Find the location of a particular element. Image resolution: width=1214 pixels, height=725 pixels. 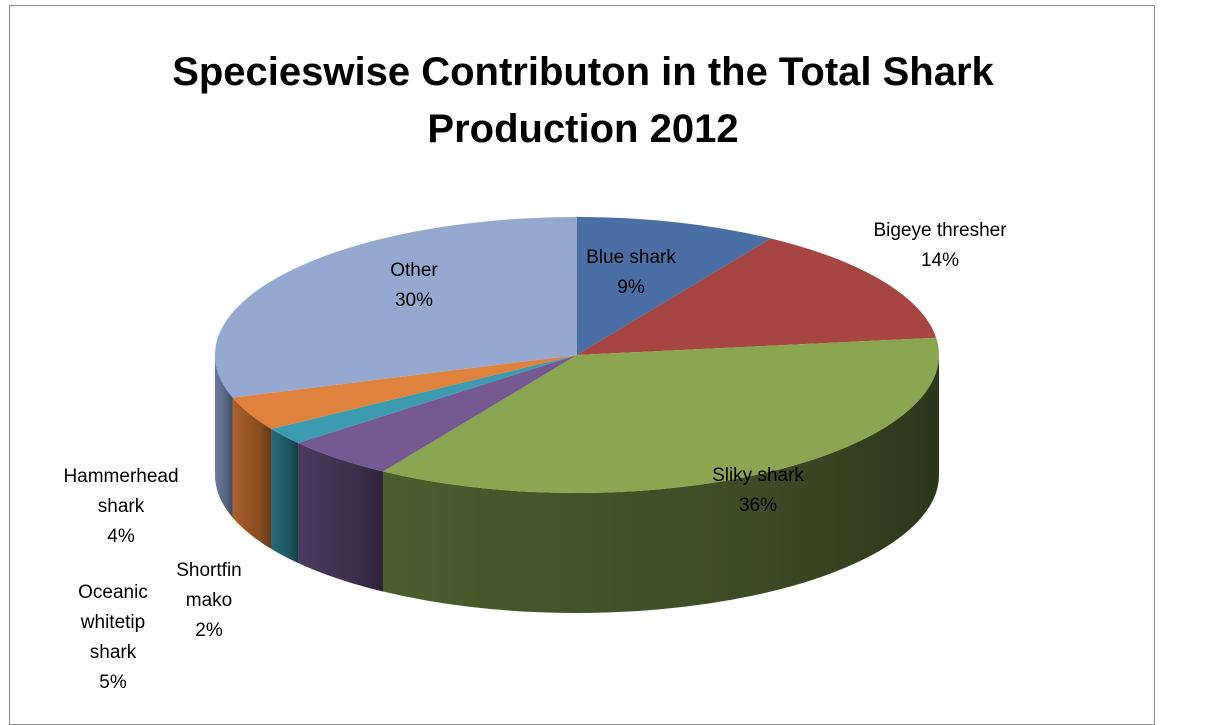

label-blue-shark-name: Blue shark is located at coordinates (631, 257).